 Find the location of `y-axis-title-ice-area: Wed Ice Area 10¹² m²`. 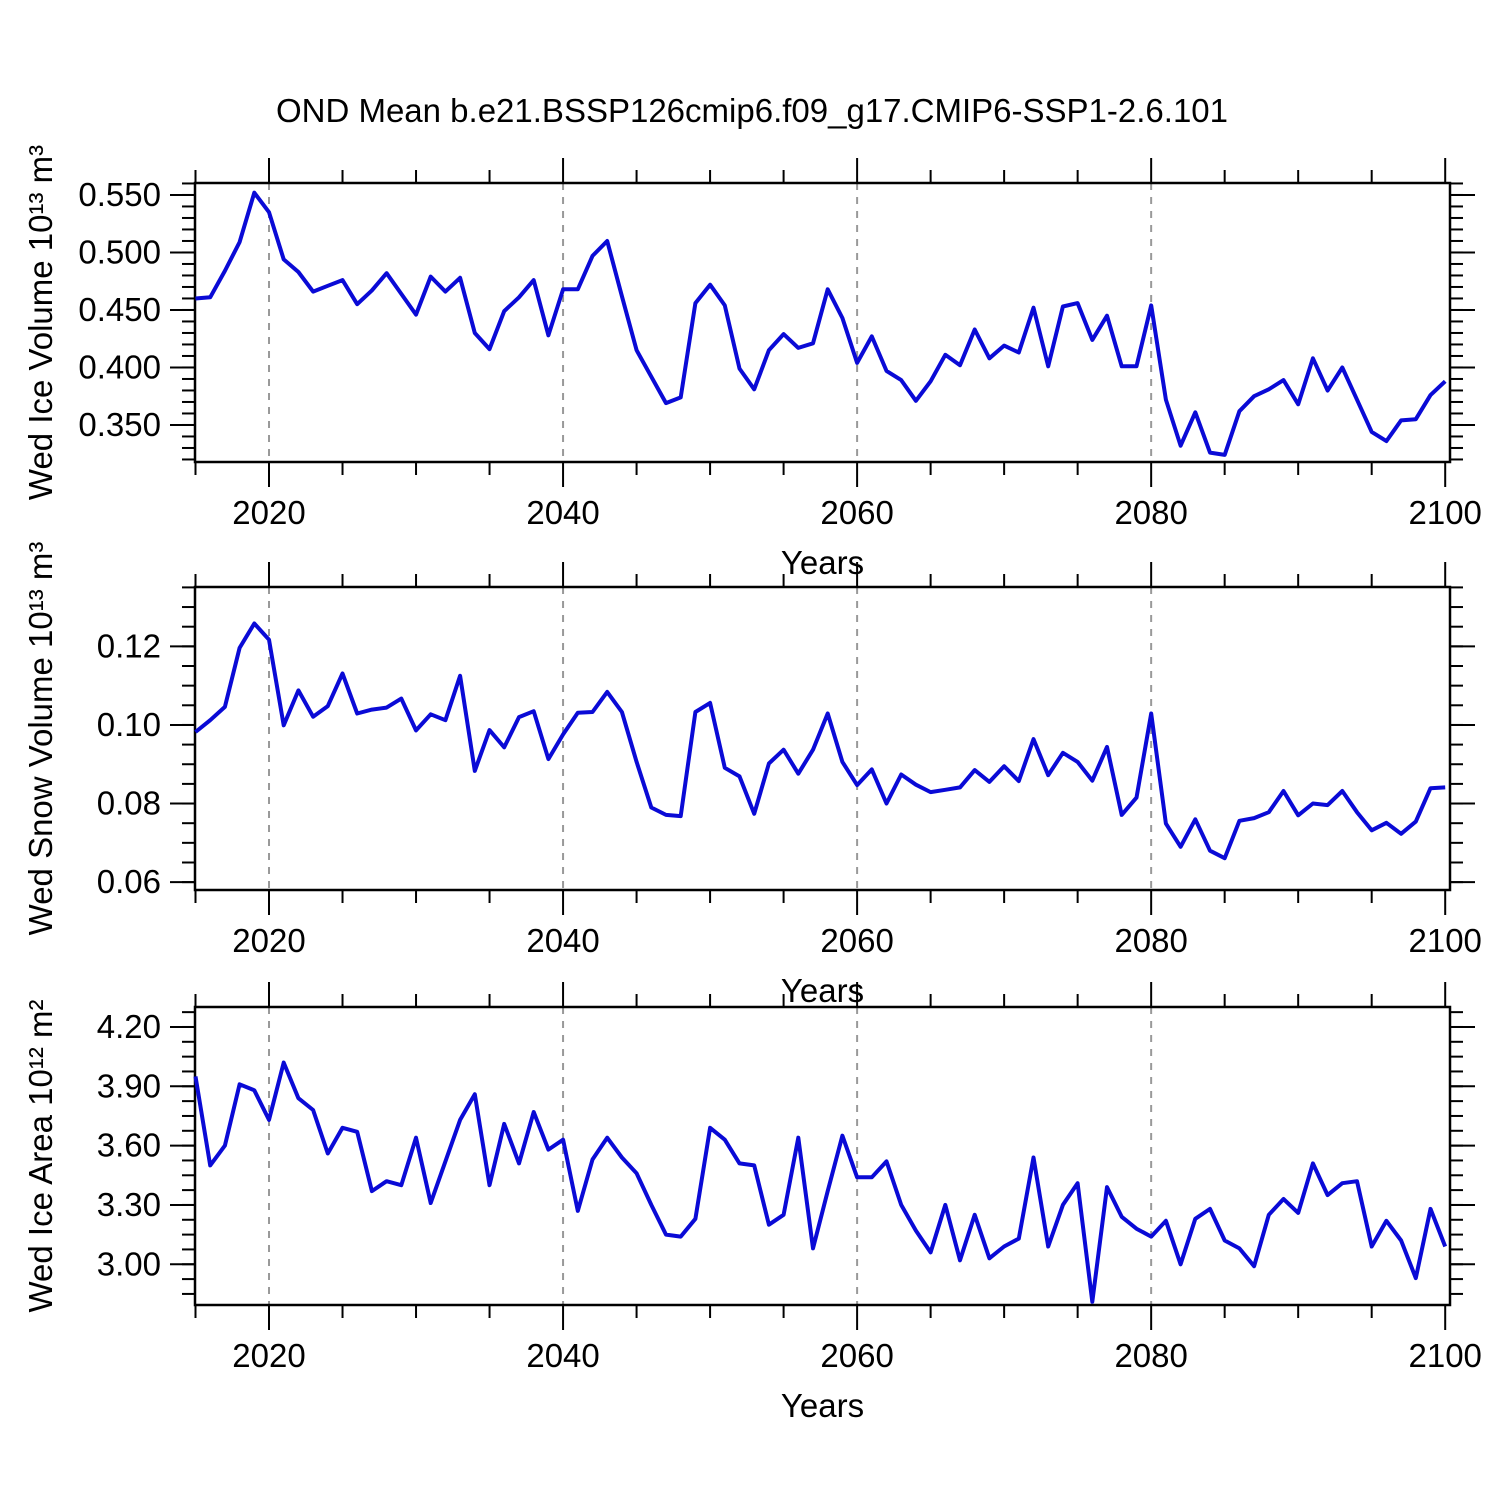

y-axis-title-ice-area: Wed Ice Area 10¹² m² is located at coordinates (40, 1155).